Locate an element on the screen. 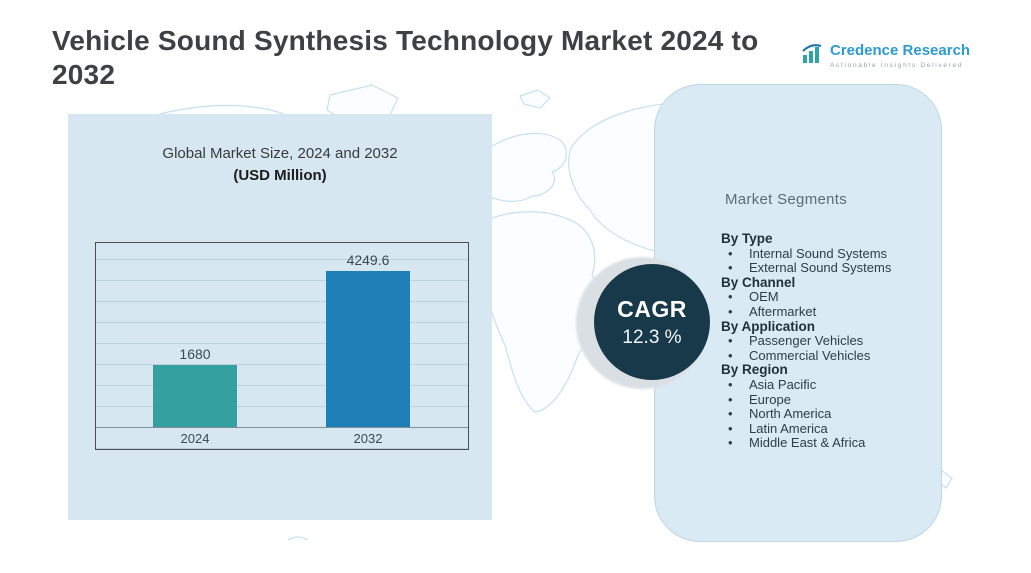 The height and width of the screenshot is (573, 1031). segment-item: Europe is located at coordinates (820, 400).